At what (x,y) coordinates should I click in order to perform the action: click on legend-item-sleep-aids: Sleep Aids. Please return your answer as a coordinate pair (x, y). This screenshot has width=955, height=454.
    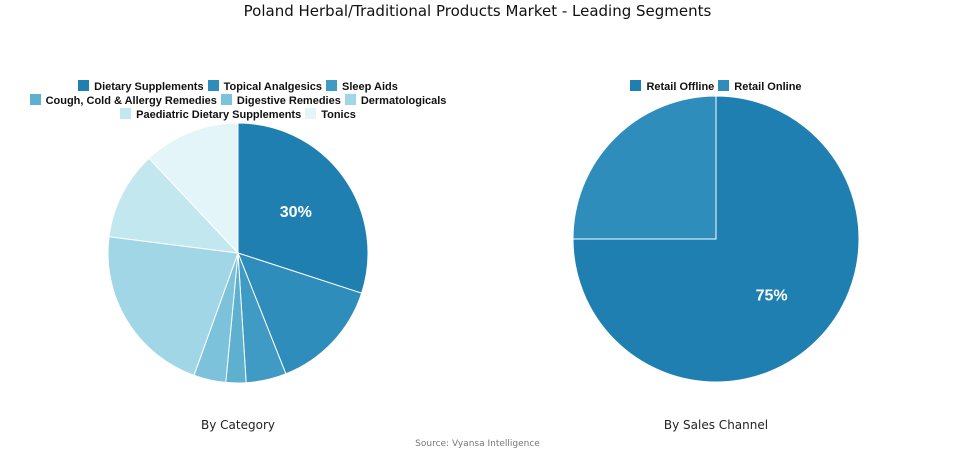
    Looking at the image, I should click on (362, 87).